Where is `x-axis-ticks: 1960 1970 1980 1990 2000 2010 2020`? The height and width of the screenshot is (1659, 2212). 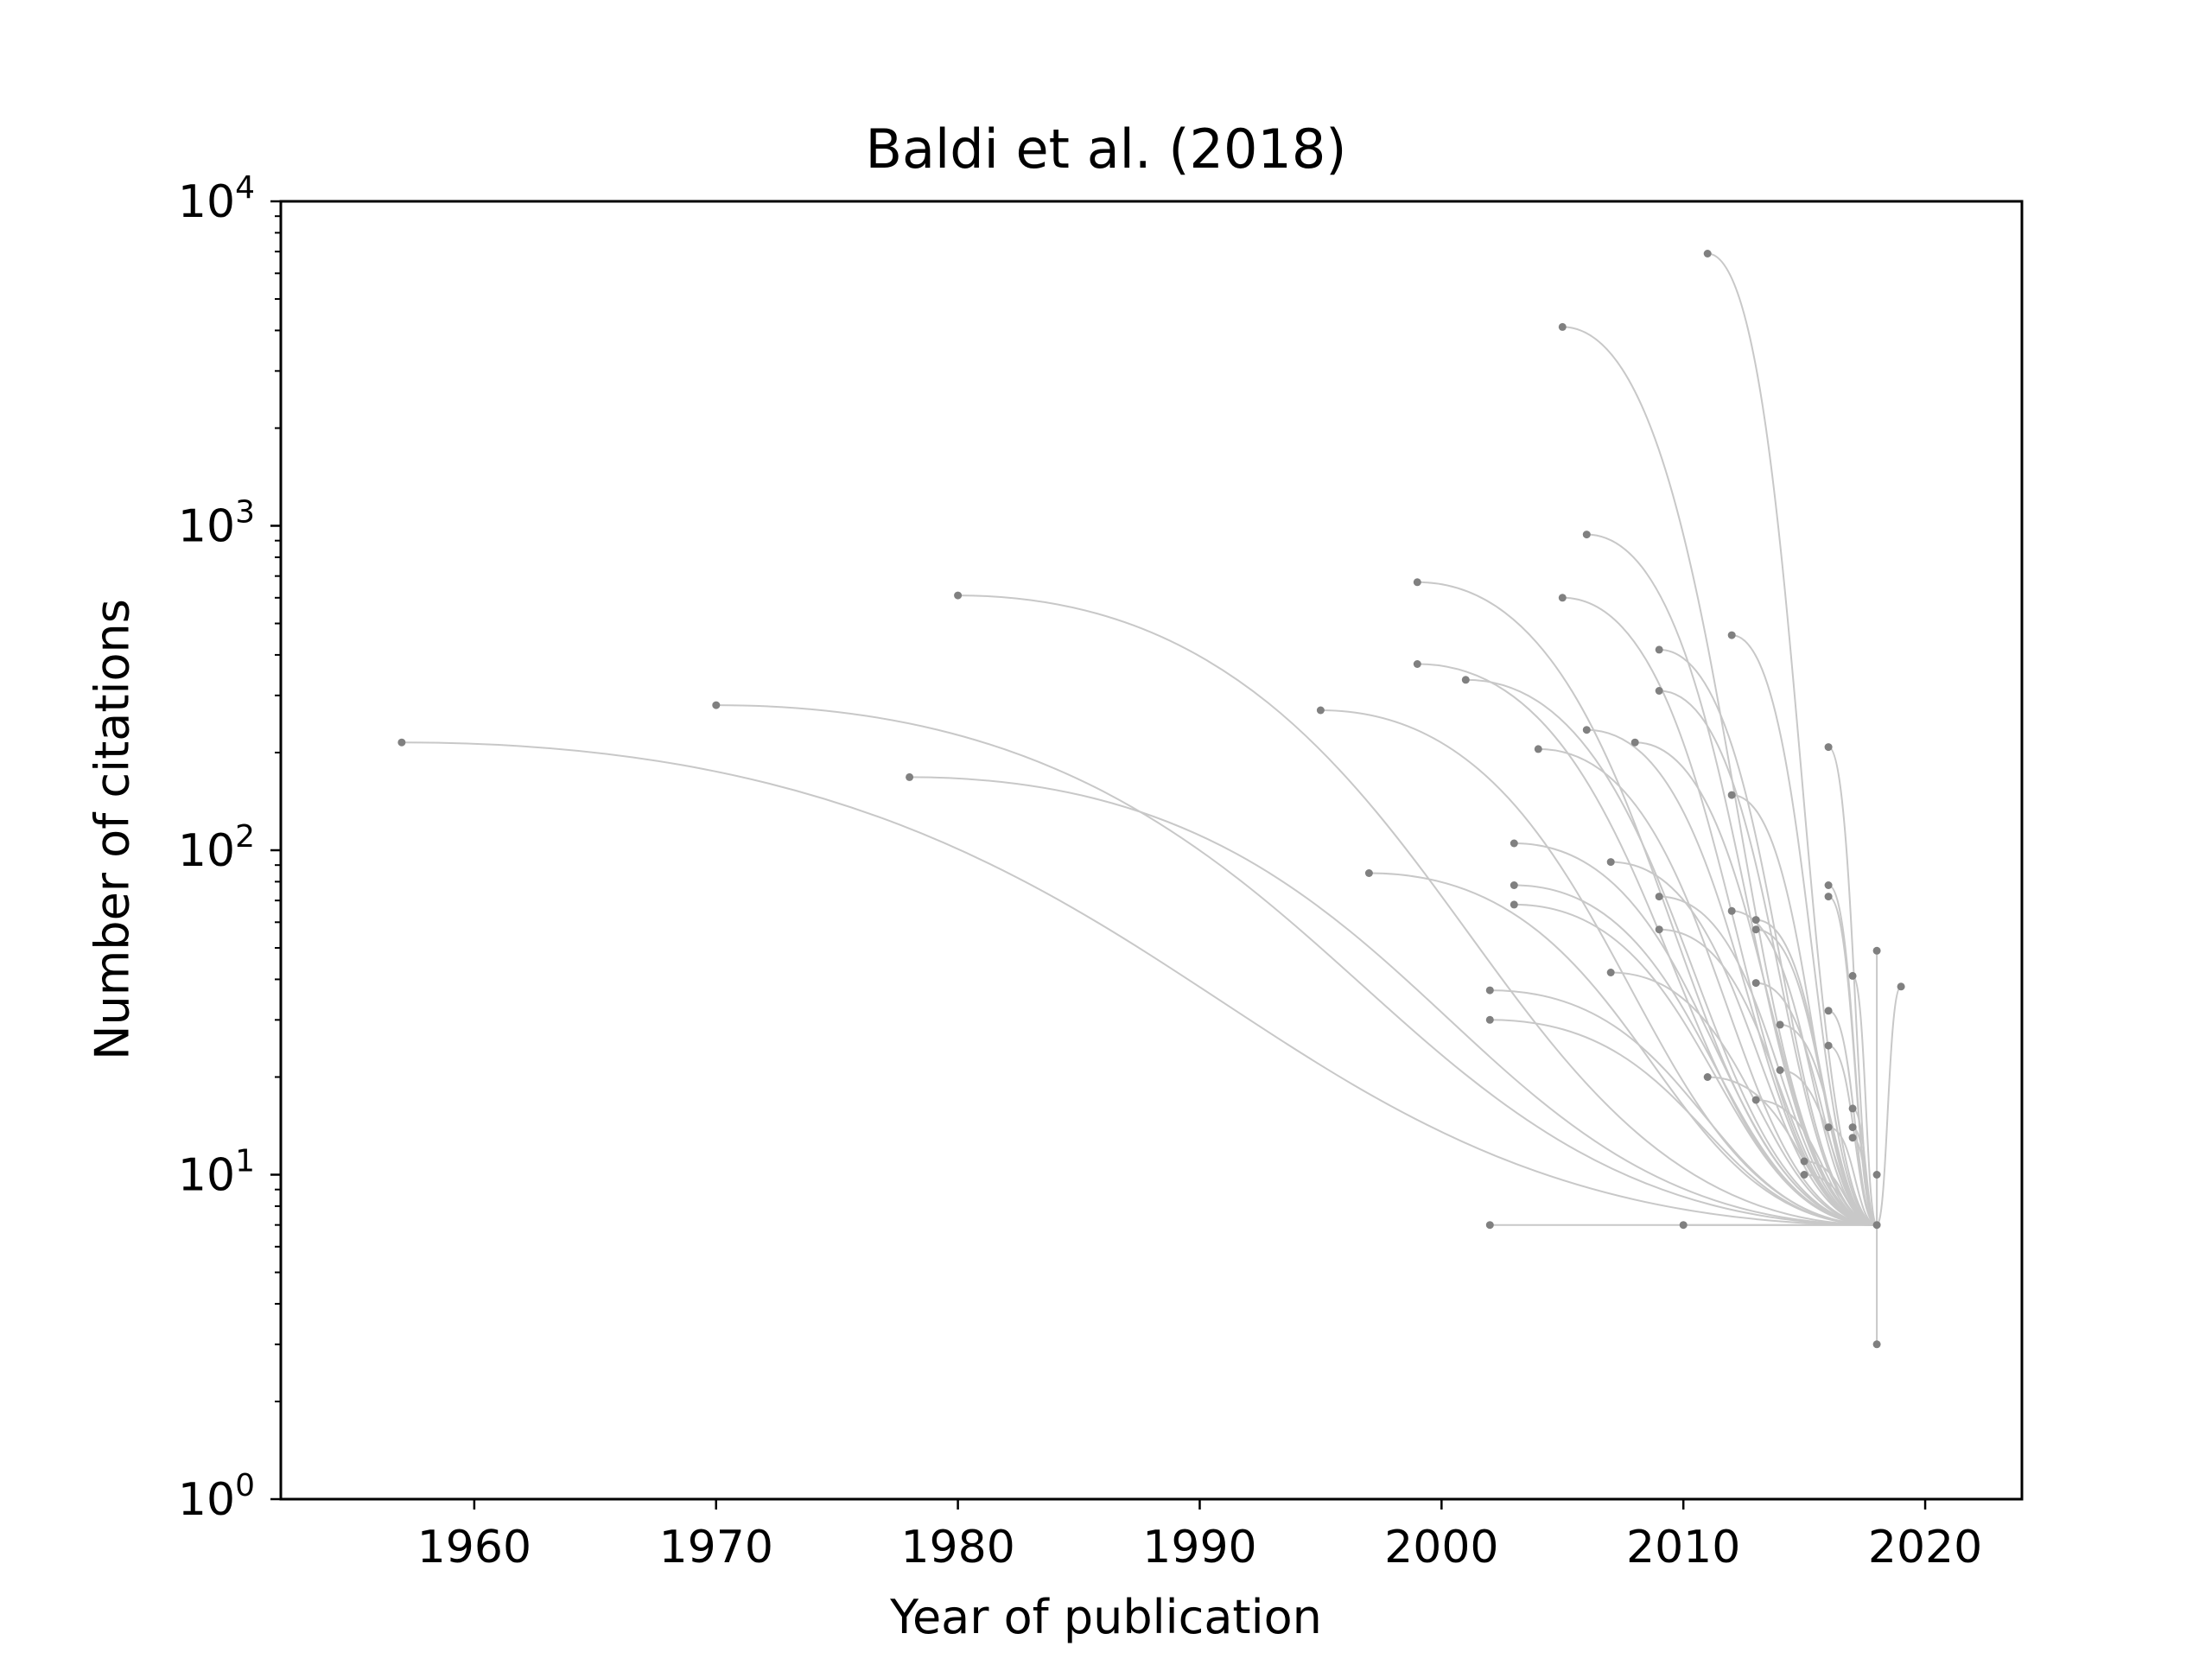 x-axis-ticks: 1960 1970 1980 1990 2000 2010 2020 is located at coordinates (1199, 1536).